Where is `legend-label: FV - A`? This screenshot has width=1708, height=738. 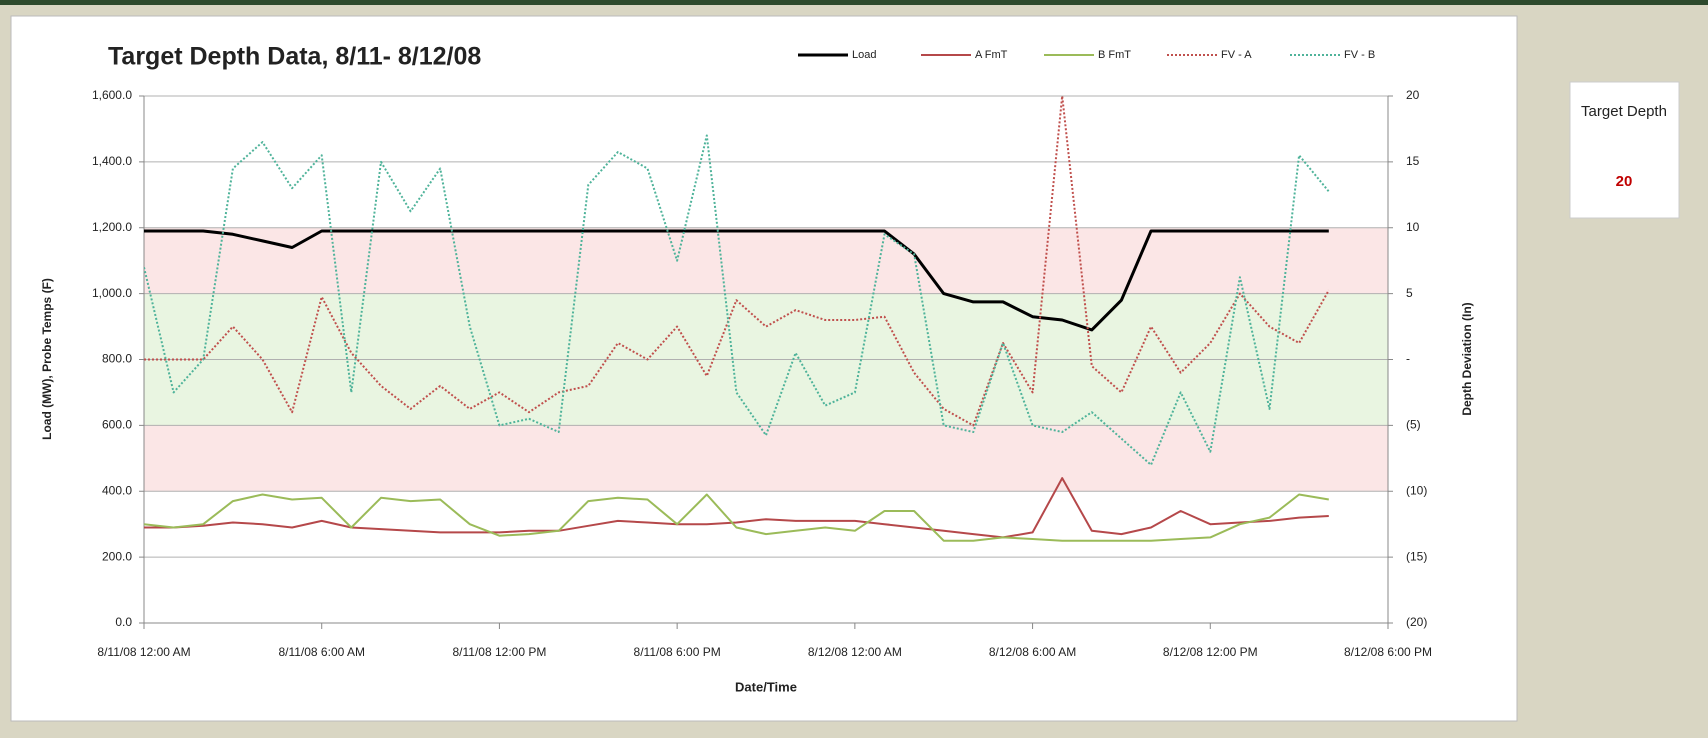
legend-label: FV - A is located at coordinates (1236, 55).